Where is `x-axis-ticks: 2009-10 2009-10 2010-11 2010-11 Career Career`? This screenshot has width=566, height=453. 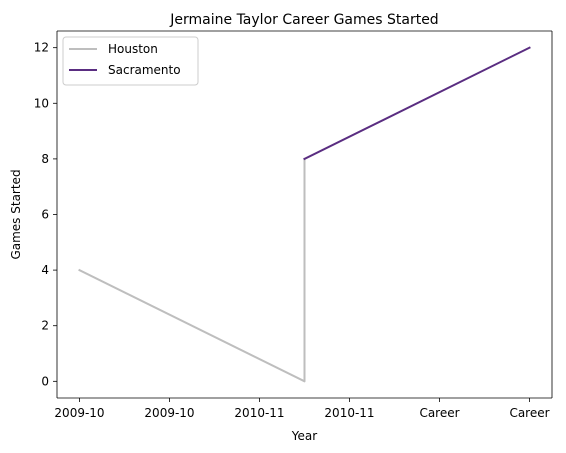 x-axis-ticks: 2009-10 2009-10 2010-11 2010-11 Career Career is located at coordinates (302, 409).